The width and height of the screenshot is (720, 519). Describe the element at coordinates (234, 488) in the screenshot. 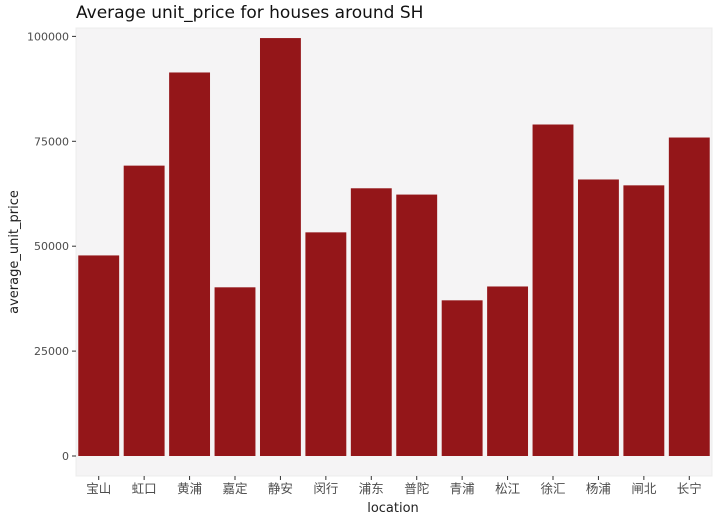

I see `x-tick-label: 嘉定` at that location.